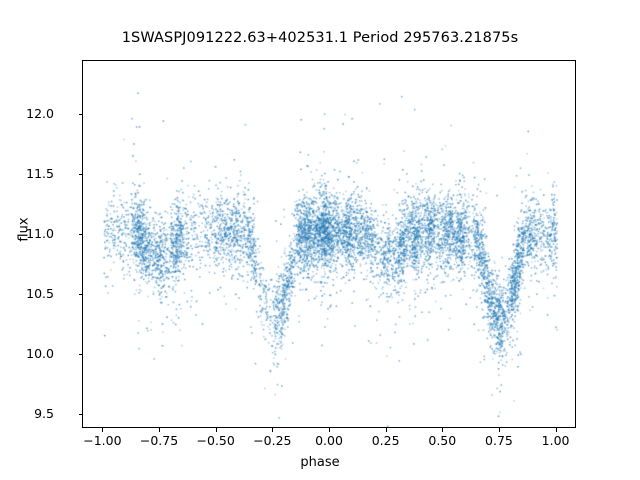 The width and height of the screenshot is (640, 480). Describe the element at coordinates (442, 440) in the screenshot. I see `x-tick-label: 0.50` at that location.